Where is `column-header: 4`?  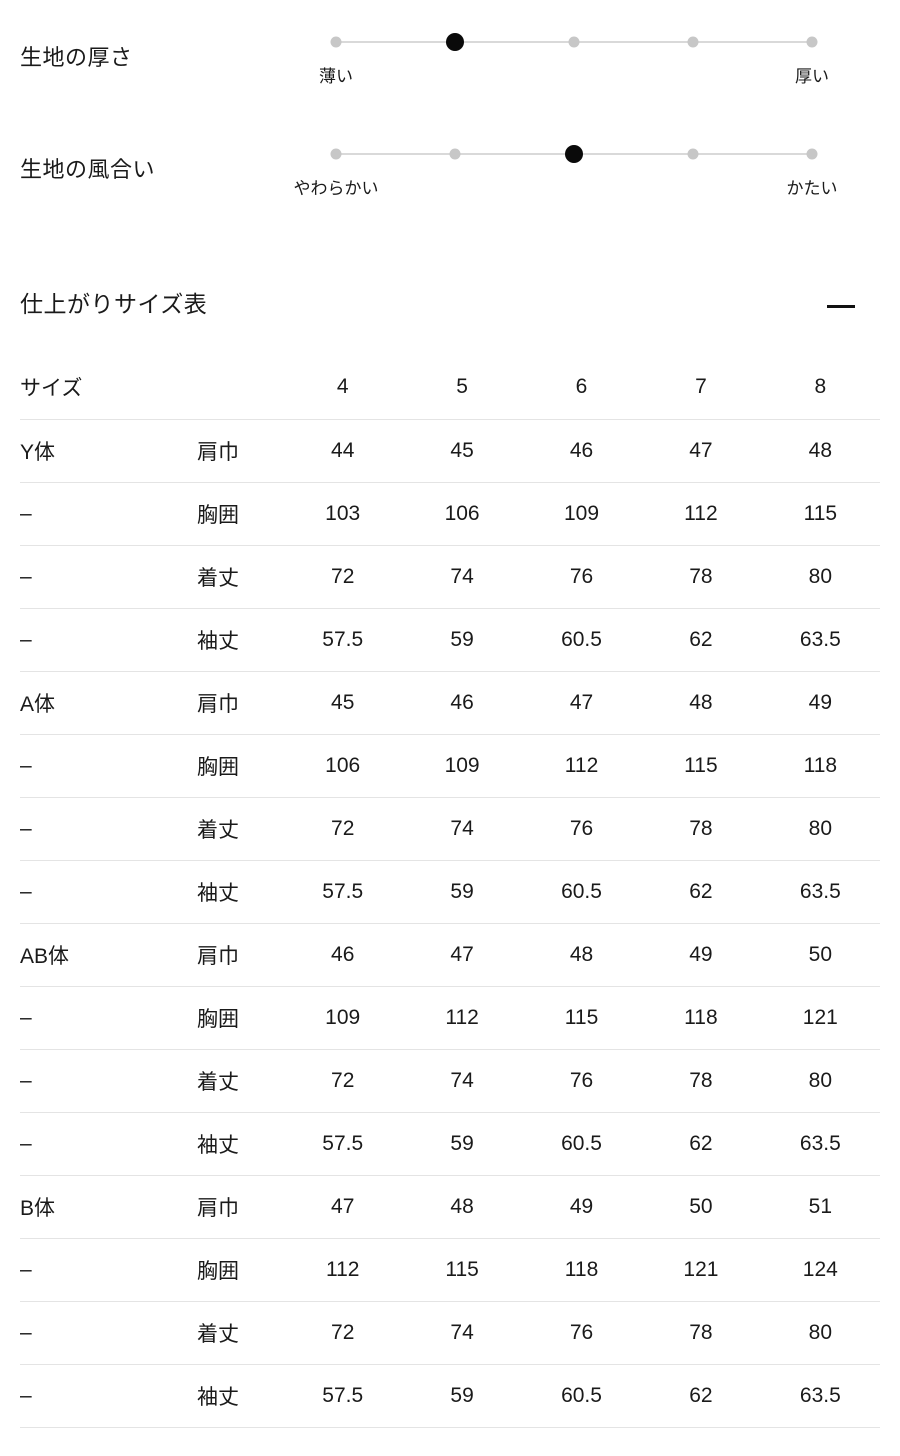 column-header: 4 is located at coordinates (342, 386).